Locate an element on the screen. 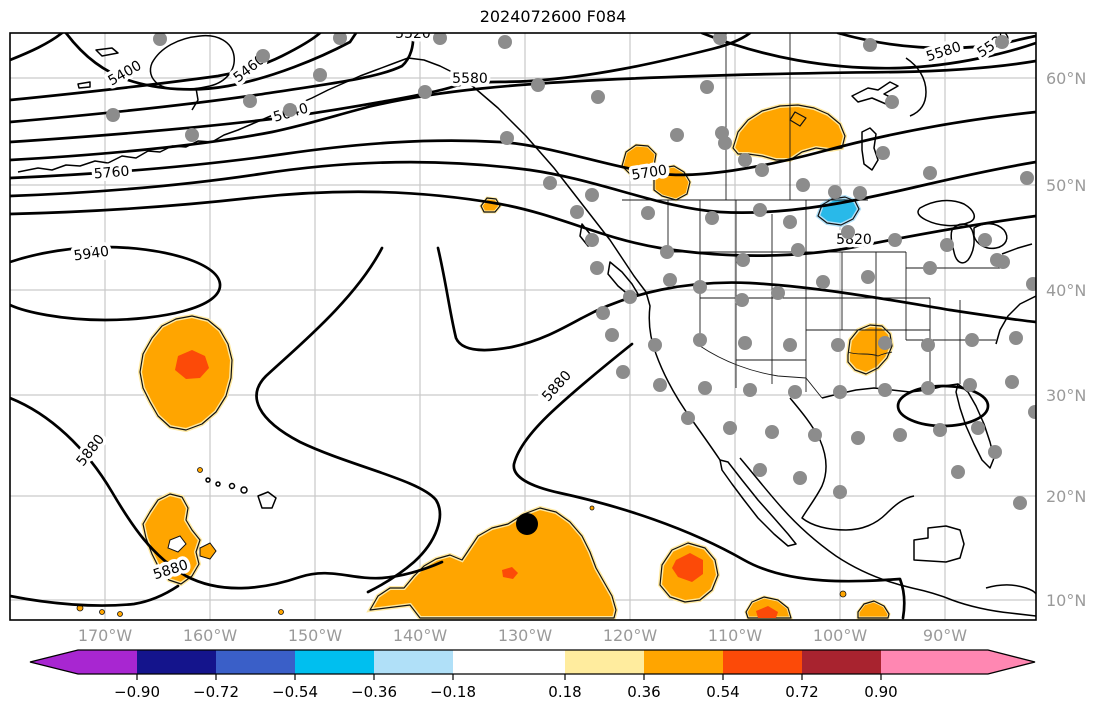  coast-vancouver-island is located at coordinates (623, 279).